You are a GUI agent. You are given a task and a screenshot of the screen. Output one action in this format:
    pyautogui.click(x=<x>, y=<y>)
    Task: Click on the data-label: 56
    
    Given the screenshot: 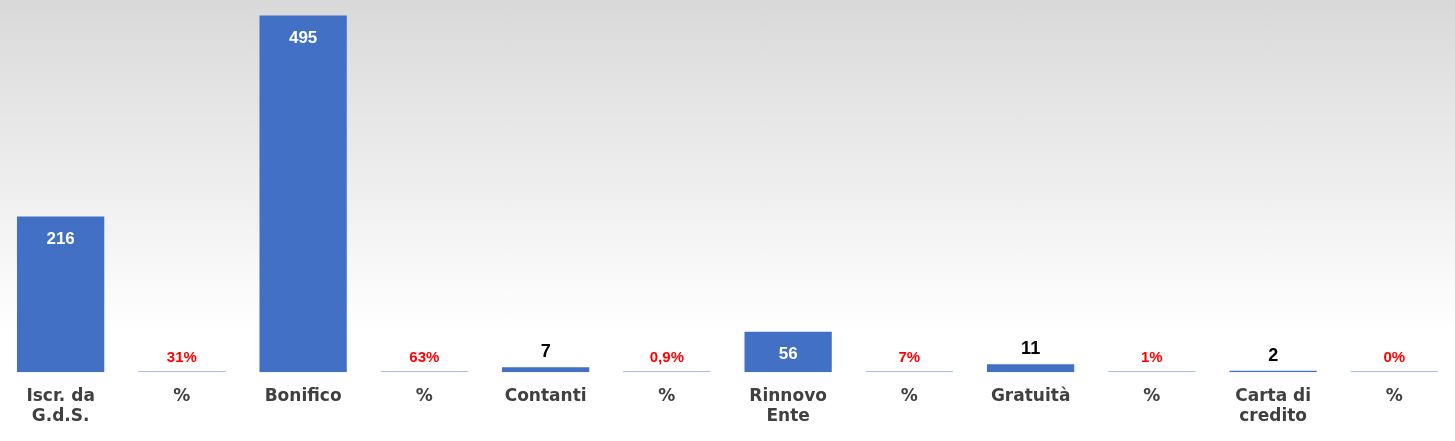 What is the action you would take?
    pyautogui.click(x=788, y=354)
    